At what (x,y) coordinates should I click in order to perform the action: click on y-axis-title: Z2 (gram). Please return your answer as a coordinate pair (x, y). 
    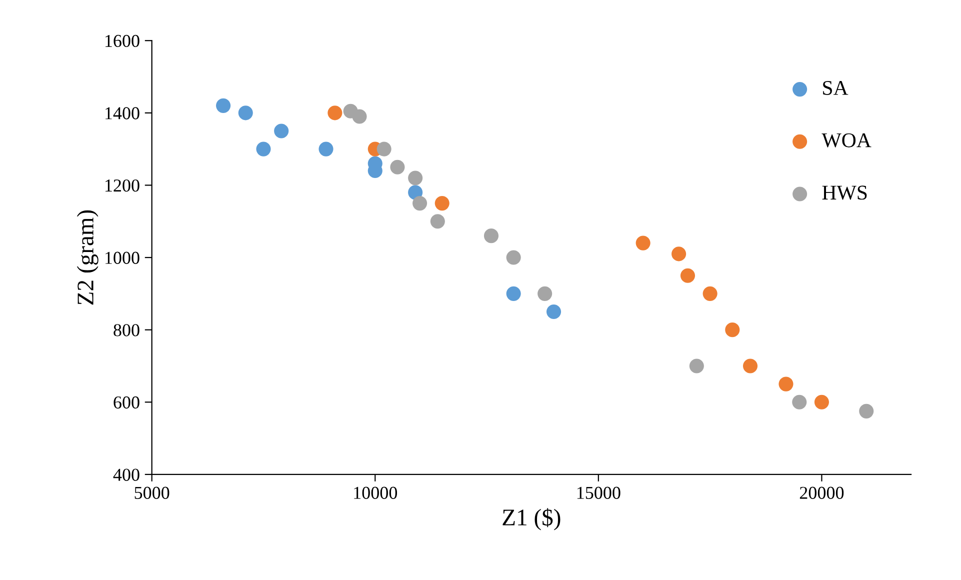
    Looking at the image, I should click on (87, 257).